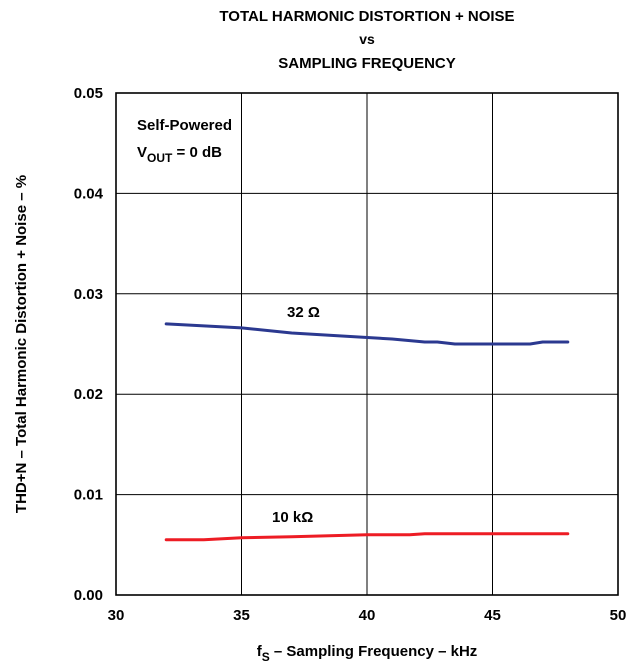 The image size is (637, 665). I want to click on chart-title-line-1: TOTAL HARMONIC DISTORTION + NOISE, so click(366, 16).